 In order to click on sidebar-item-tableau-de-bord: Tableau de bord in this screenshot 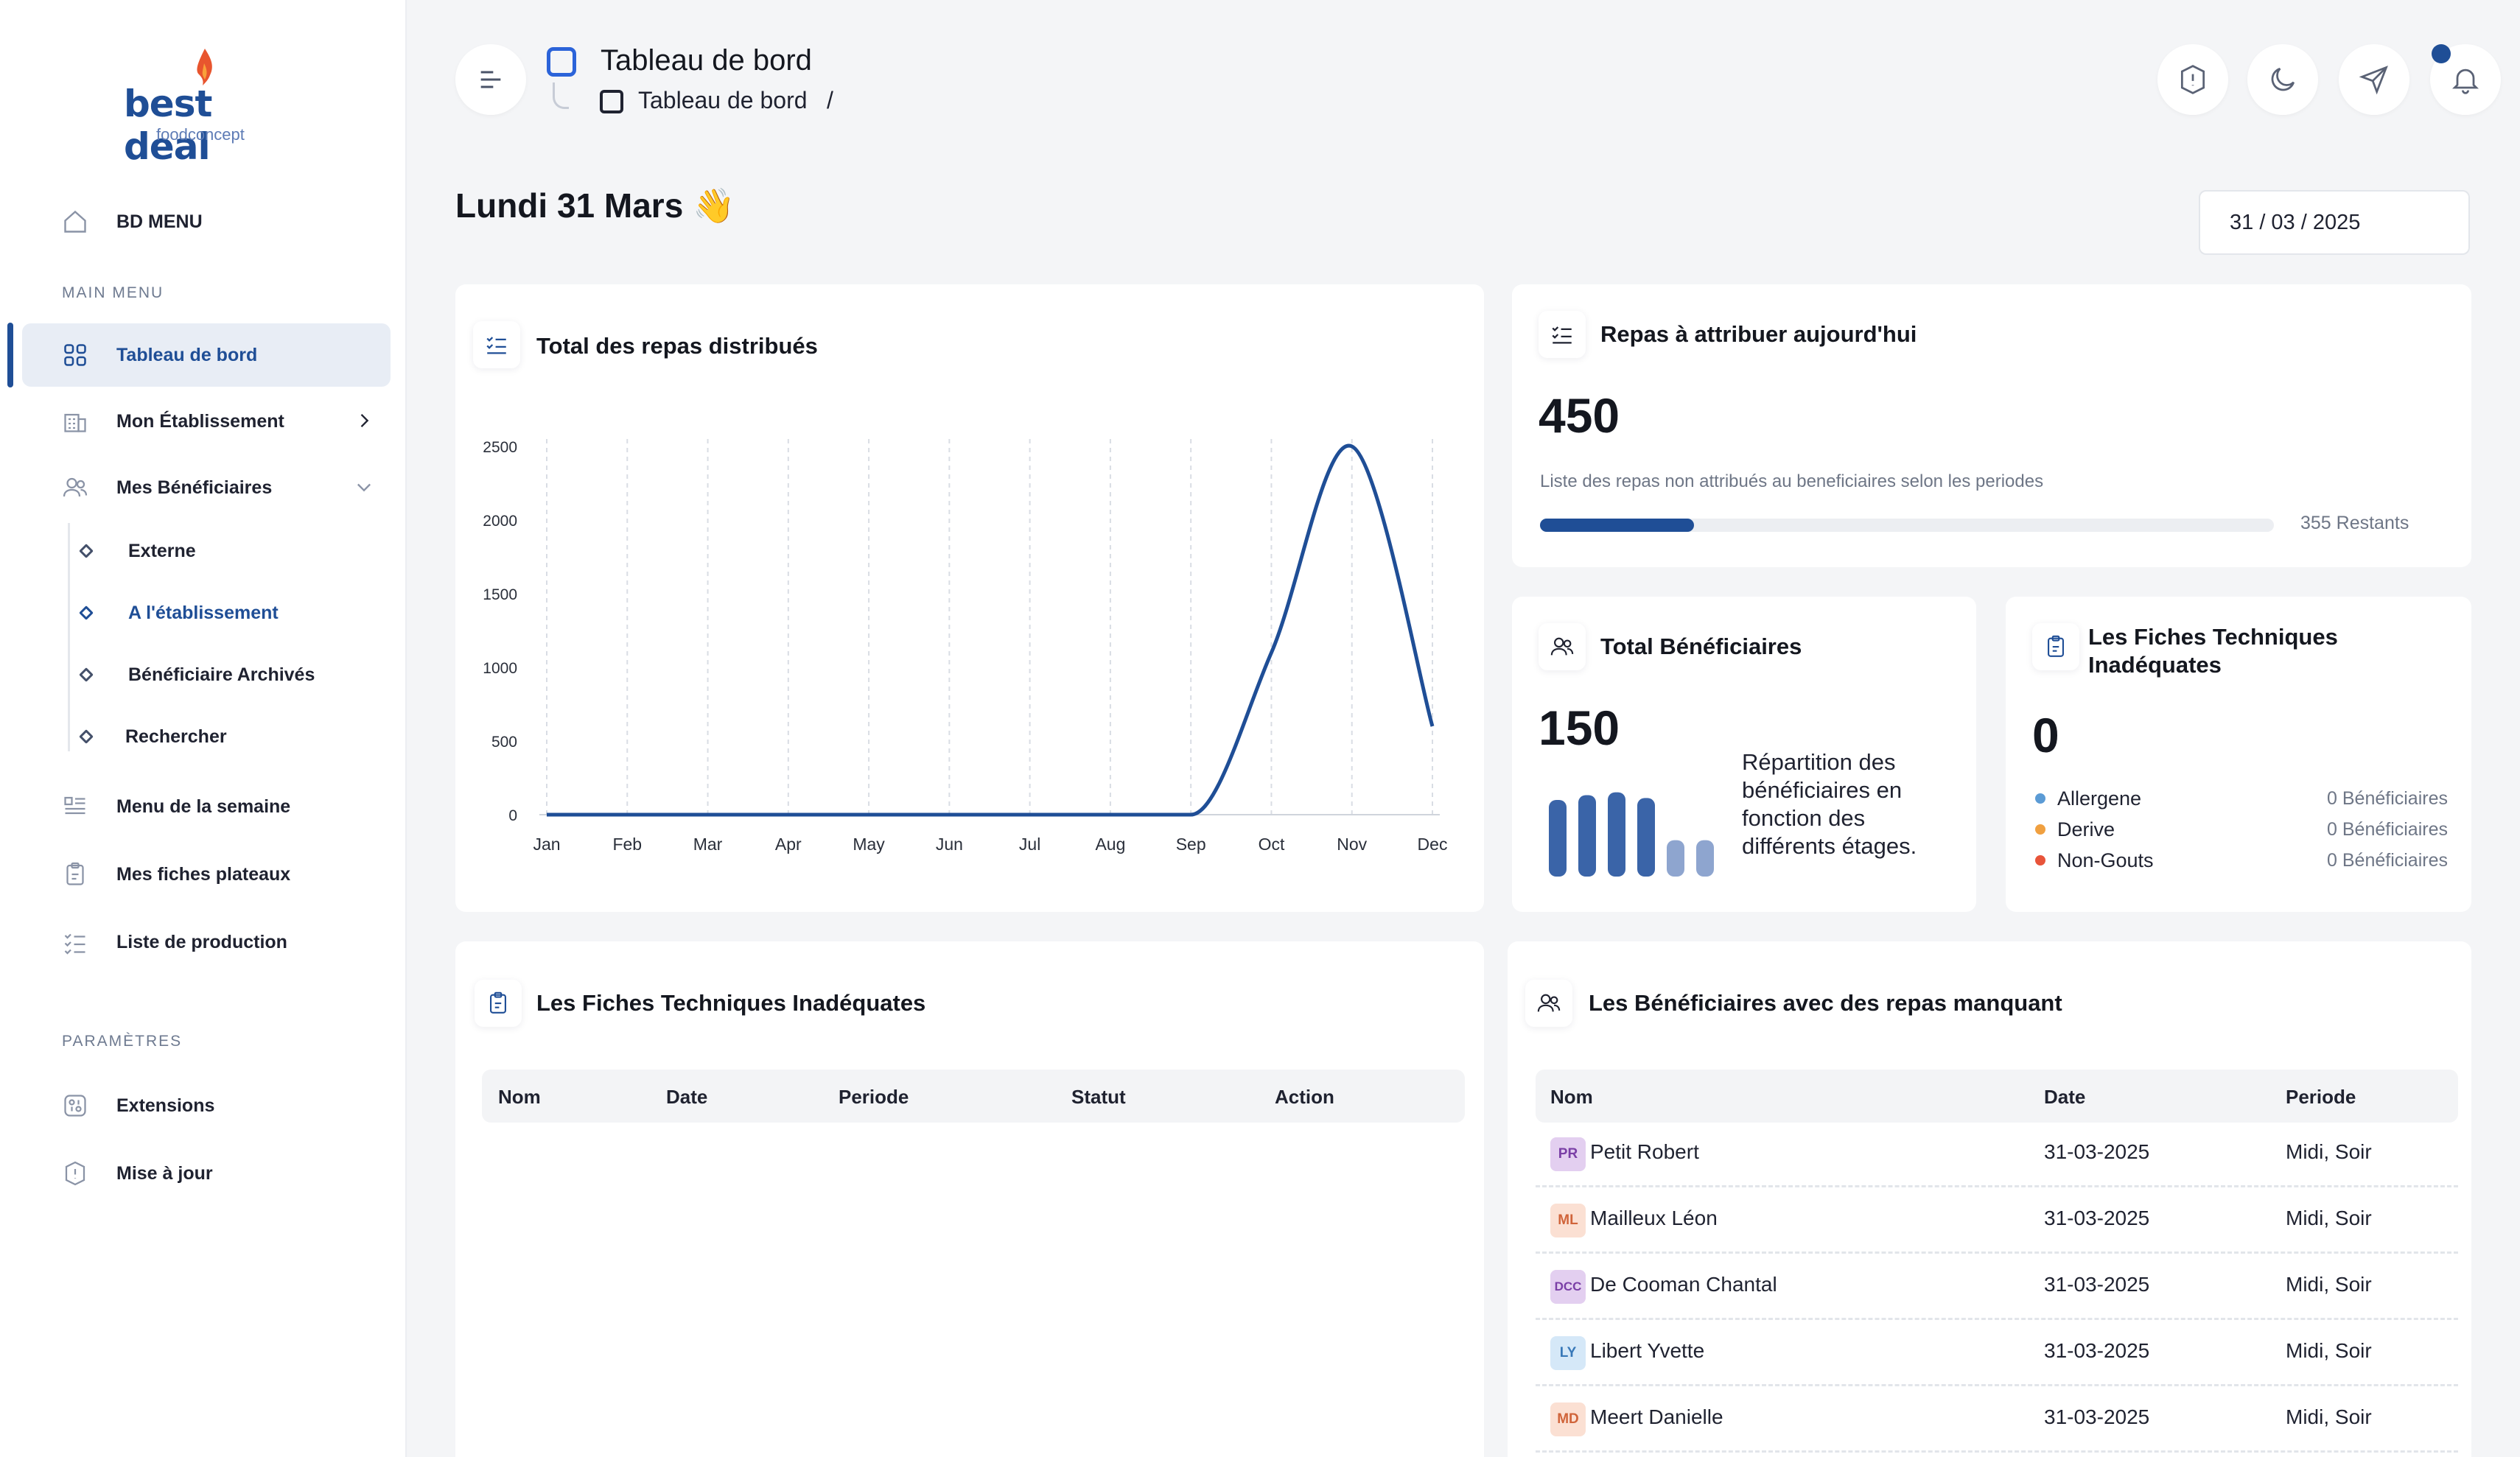, I will do `click(206, 355)`.